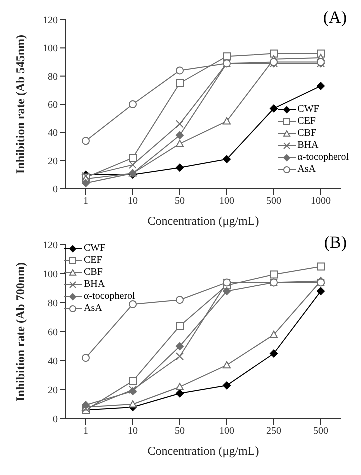 This screenshot has height=475, width=361. What do you see at coordinates (321, 202) in the screenshot?
I see `x-tick-label: 1000` at bounding box center [321, 202].